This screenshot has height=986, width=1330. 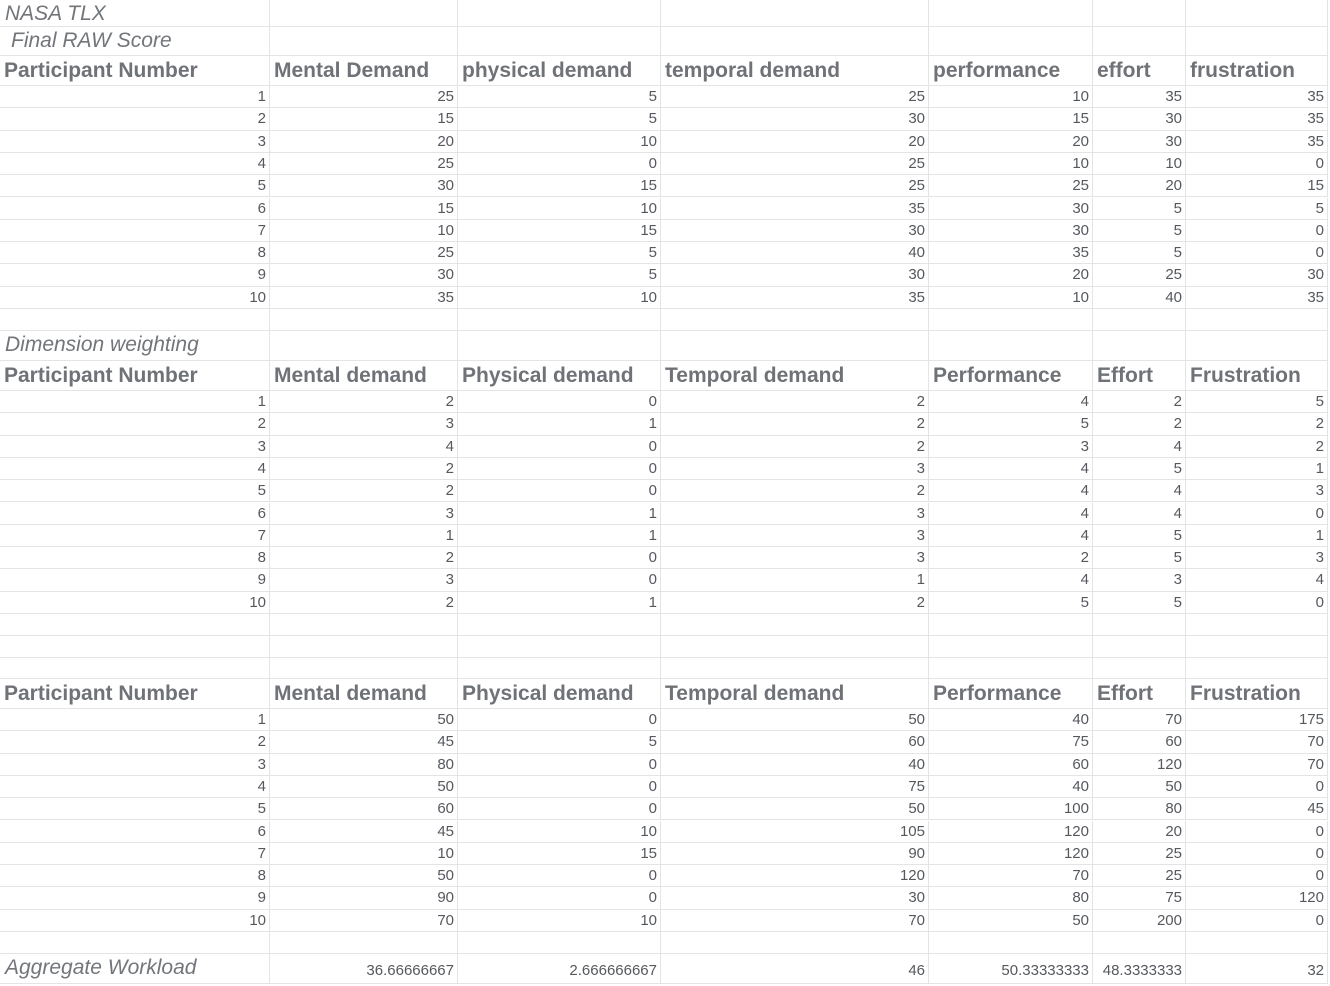 I want to click on column-header: temporal demand, so click(x=795, y=71).